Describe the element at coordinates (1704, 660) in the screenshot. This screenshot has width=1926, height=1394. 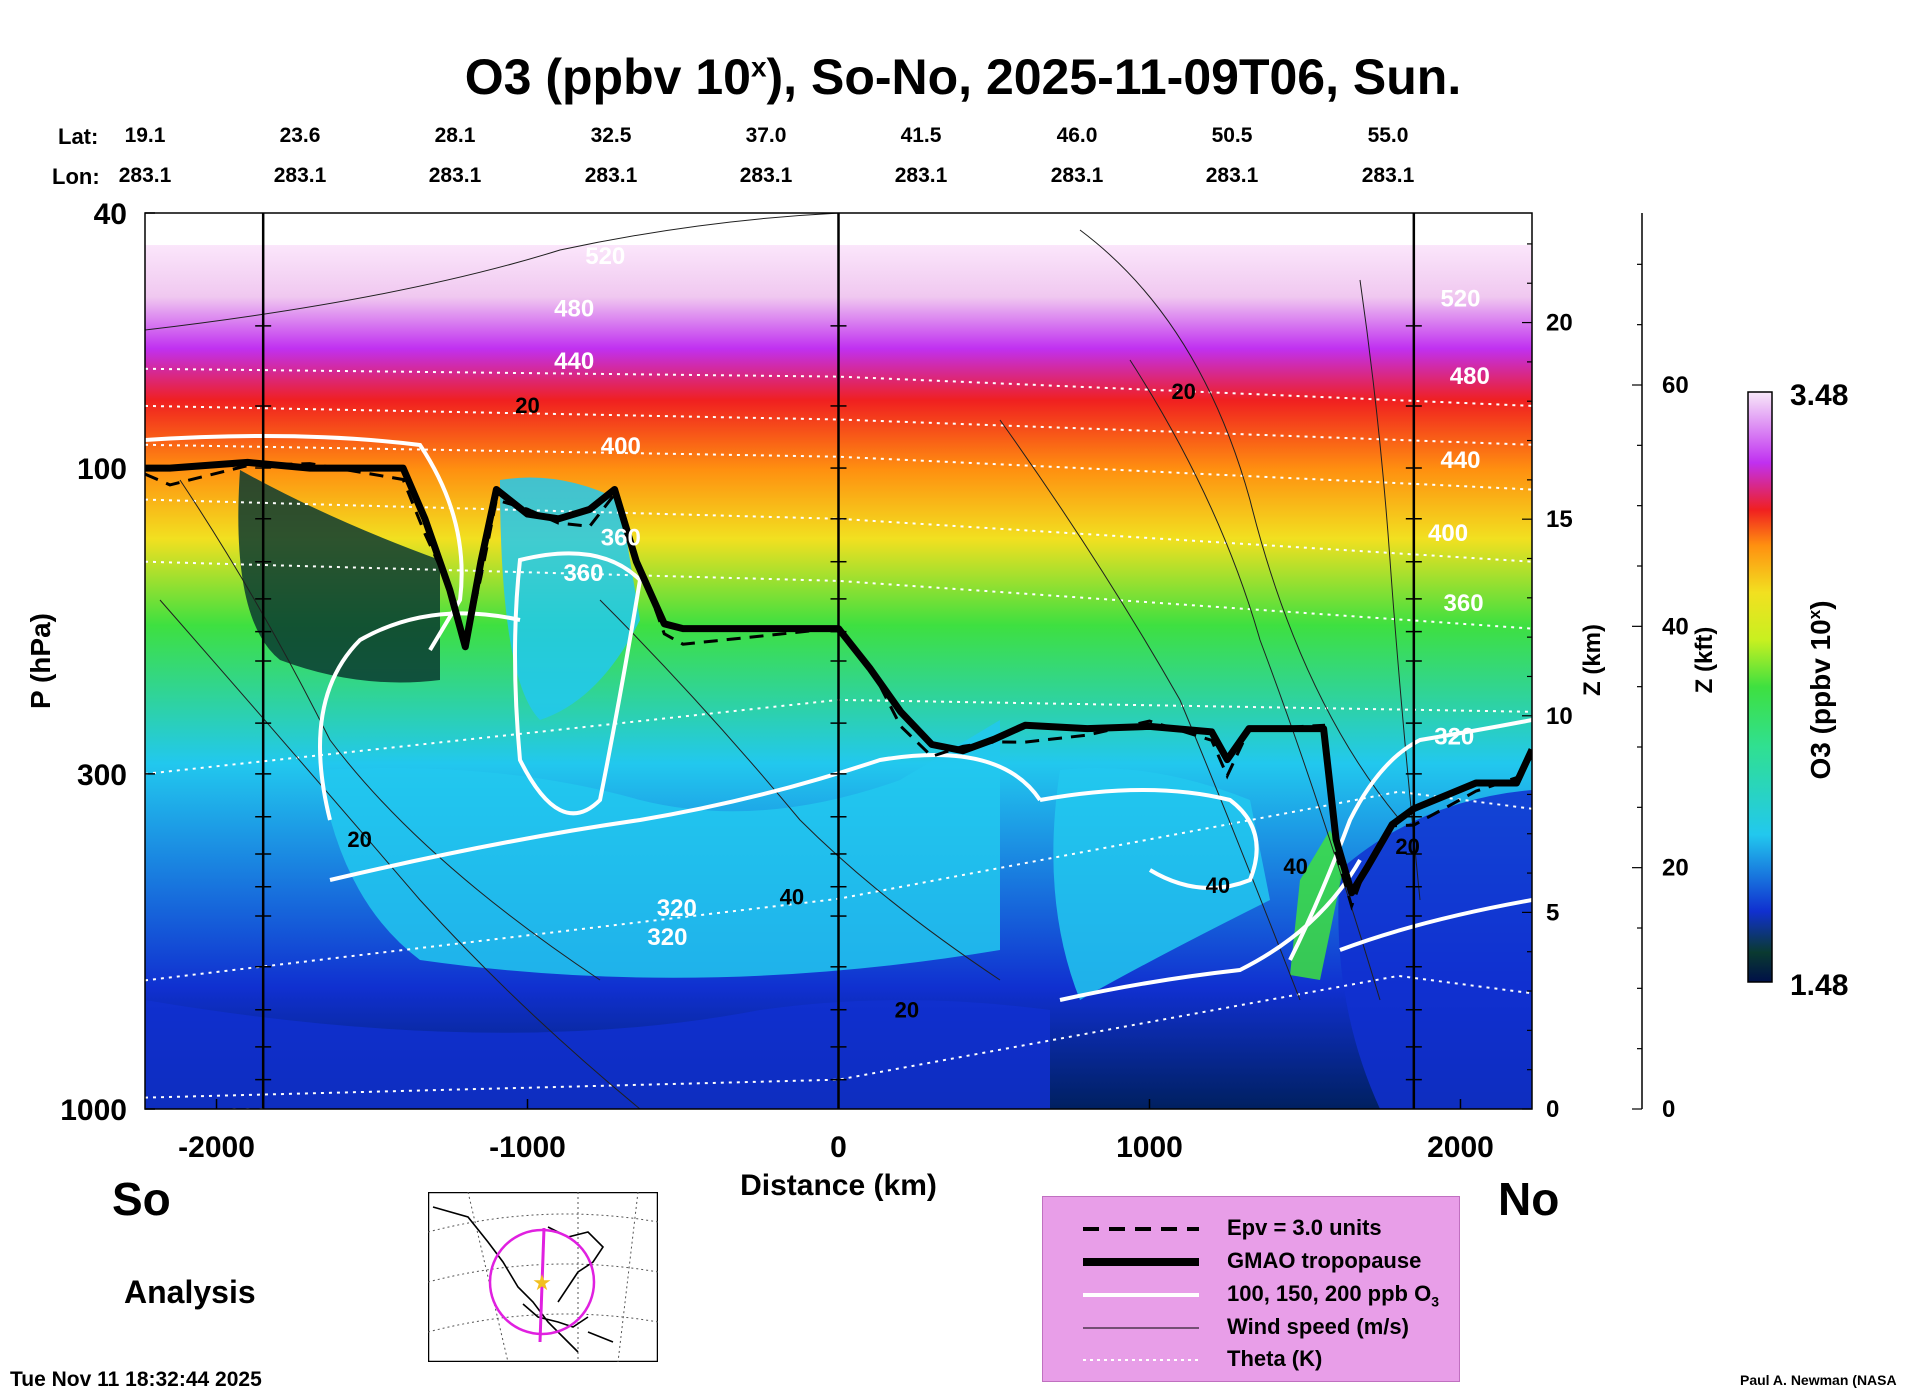
I see `zkft-axis-label: Z (kft)` at that location.